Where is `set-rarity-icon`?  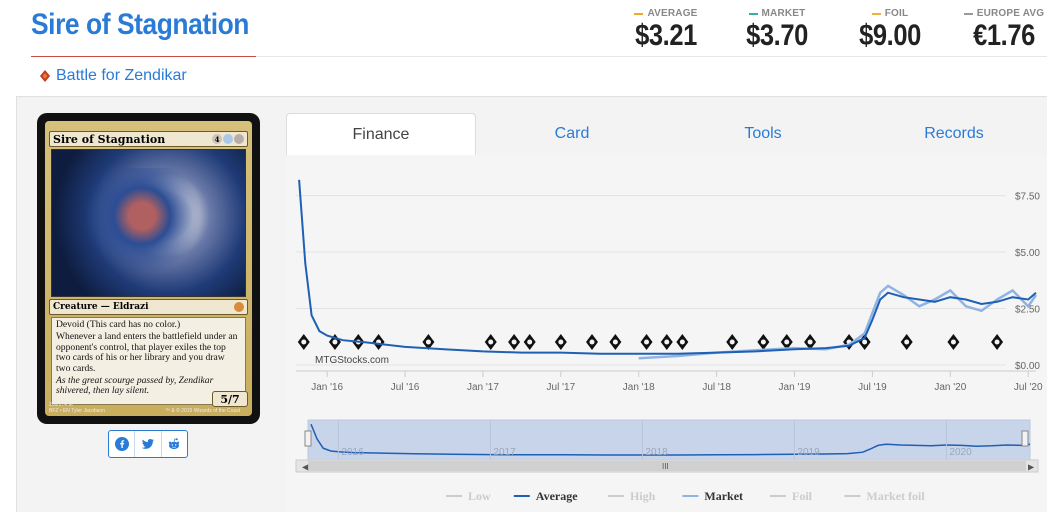
set-rarity-icon is located at coordinates (239, 307).